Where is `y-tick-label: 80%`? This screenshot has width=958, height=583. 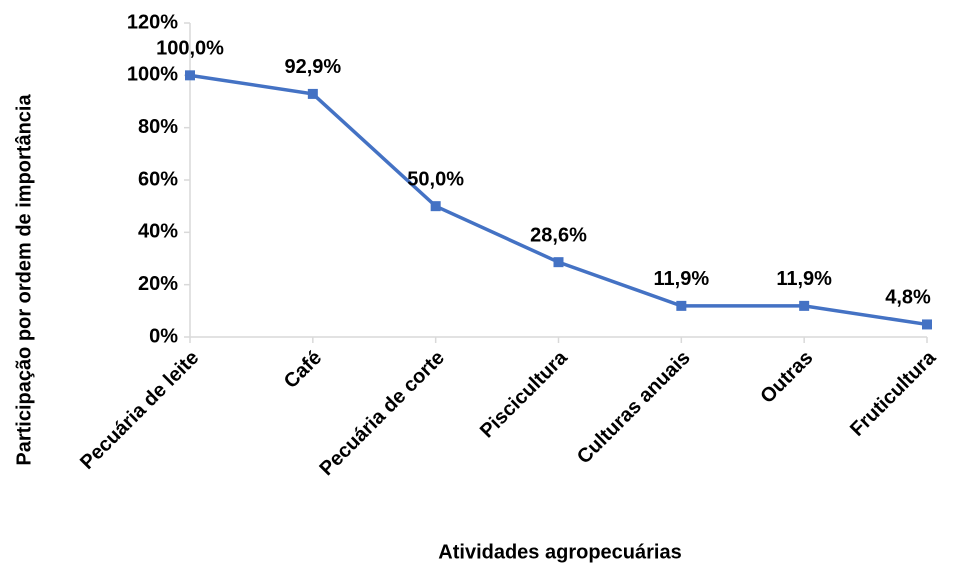 y-tick-label: 80% is located at coordinates (158, 127).